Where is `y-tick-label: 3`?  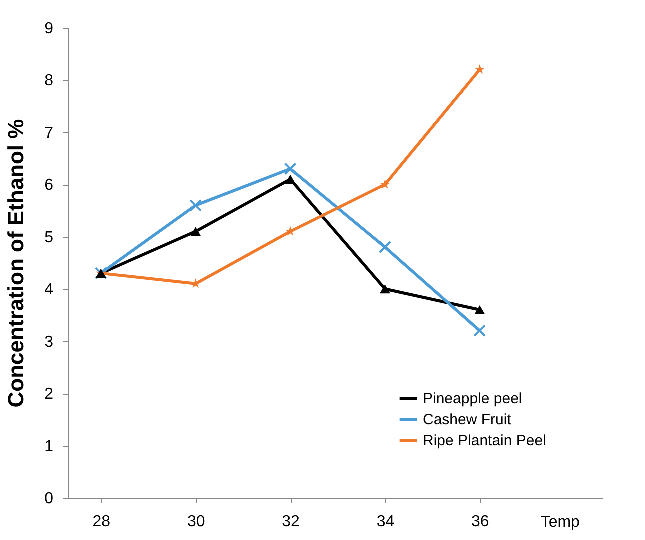 y-tick-label: 3 is located at coordinates (49, 342).